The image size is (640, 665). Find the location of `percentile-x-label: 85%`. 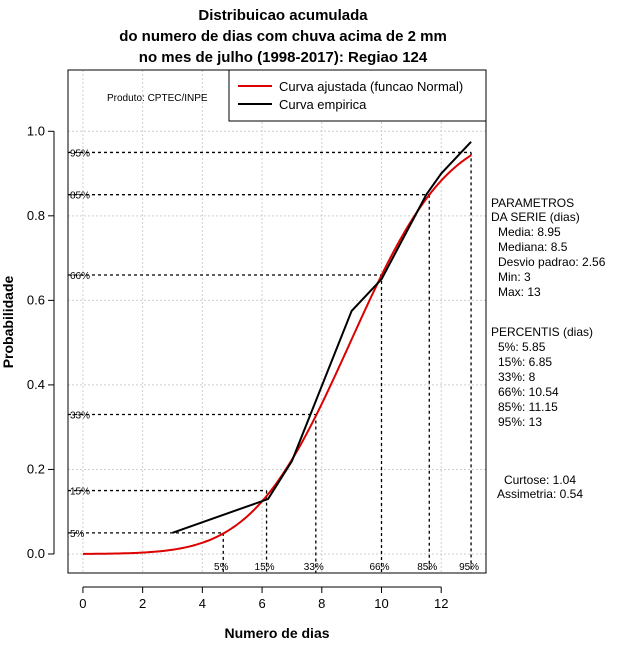

percentile-x-label: 85% is located at coordinates (427, 567).